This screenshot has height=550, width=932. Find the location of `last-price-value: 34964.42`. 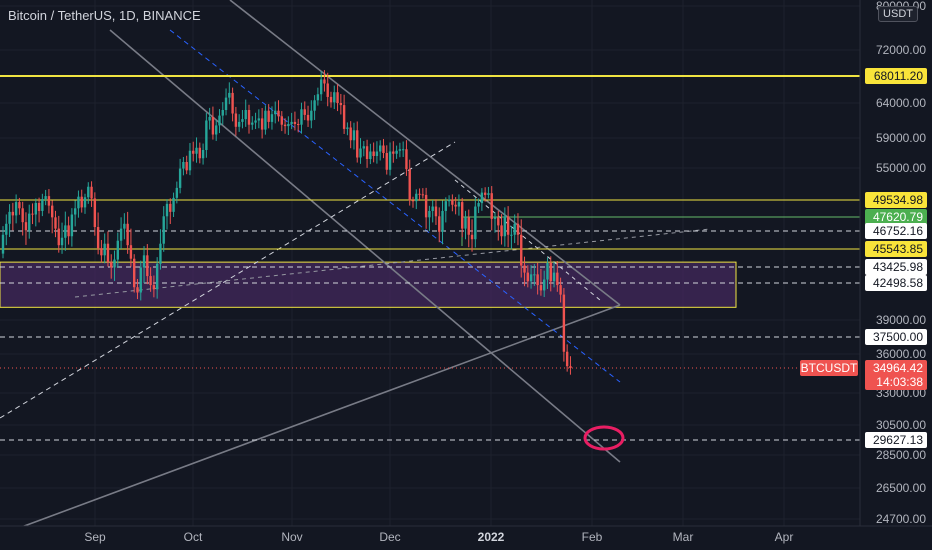

last-price-value: 34964.42 is located at coordinates (898, 368).